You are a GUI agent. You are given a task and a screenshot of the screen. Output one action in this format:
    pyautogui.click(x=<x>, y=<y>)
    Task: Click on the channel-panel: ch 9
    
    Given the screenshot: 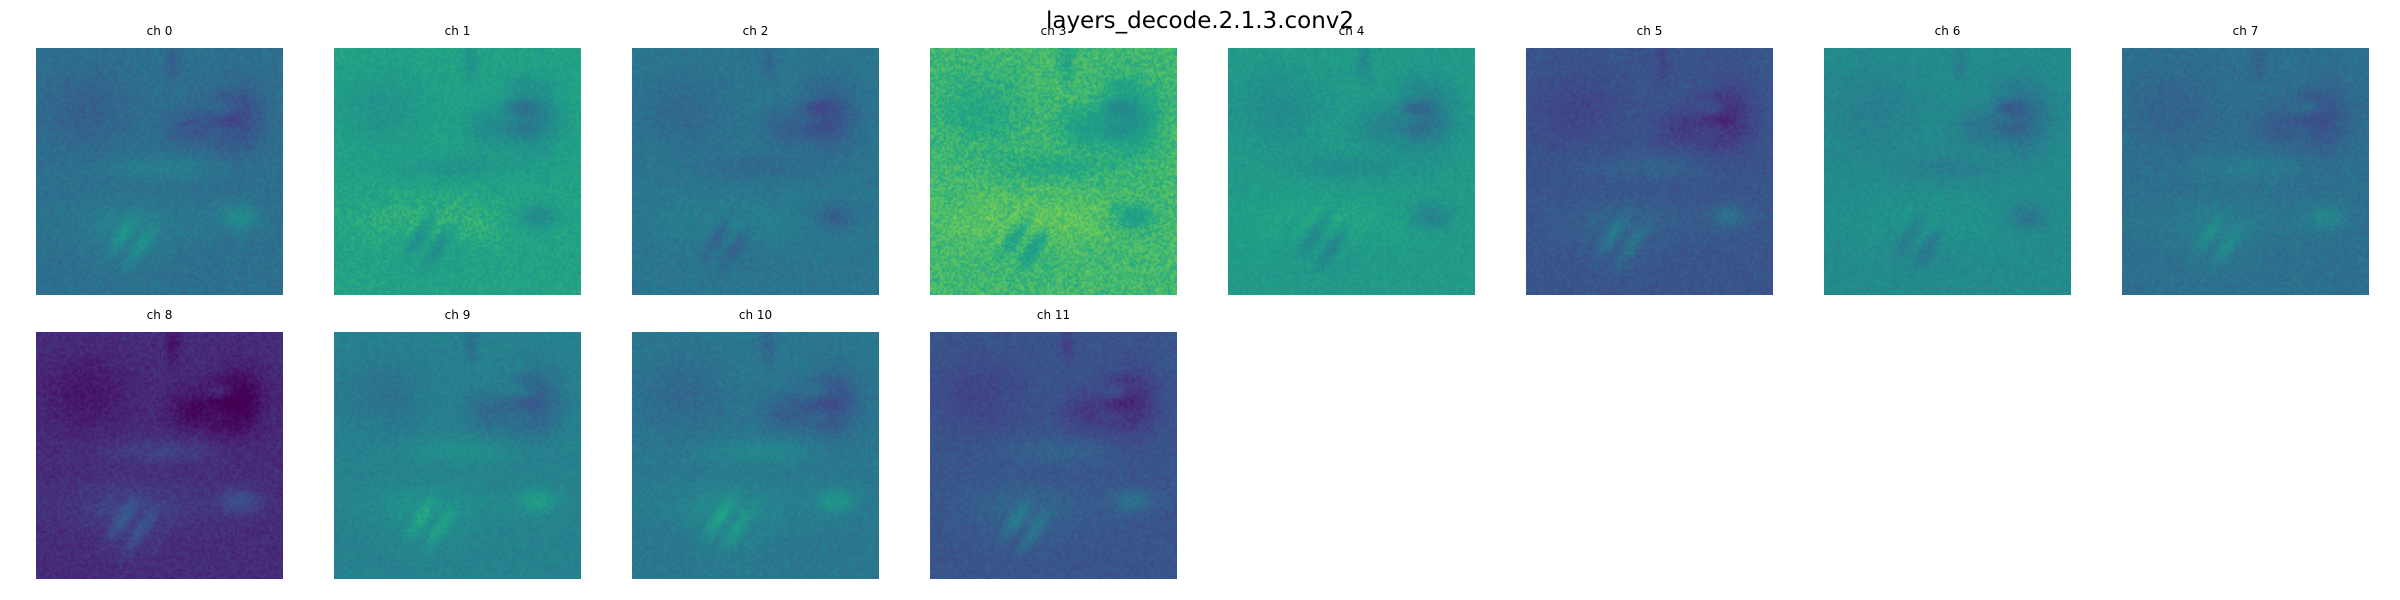 What is the action you would take?
    pyautogui.click(x=457, y=443)
    